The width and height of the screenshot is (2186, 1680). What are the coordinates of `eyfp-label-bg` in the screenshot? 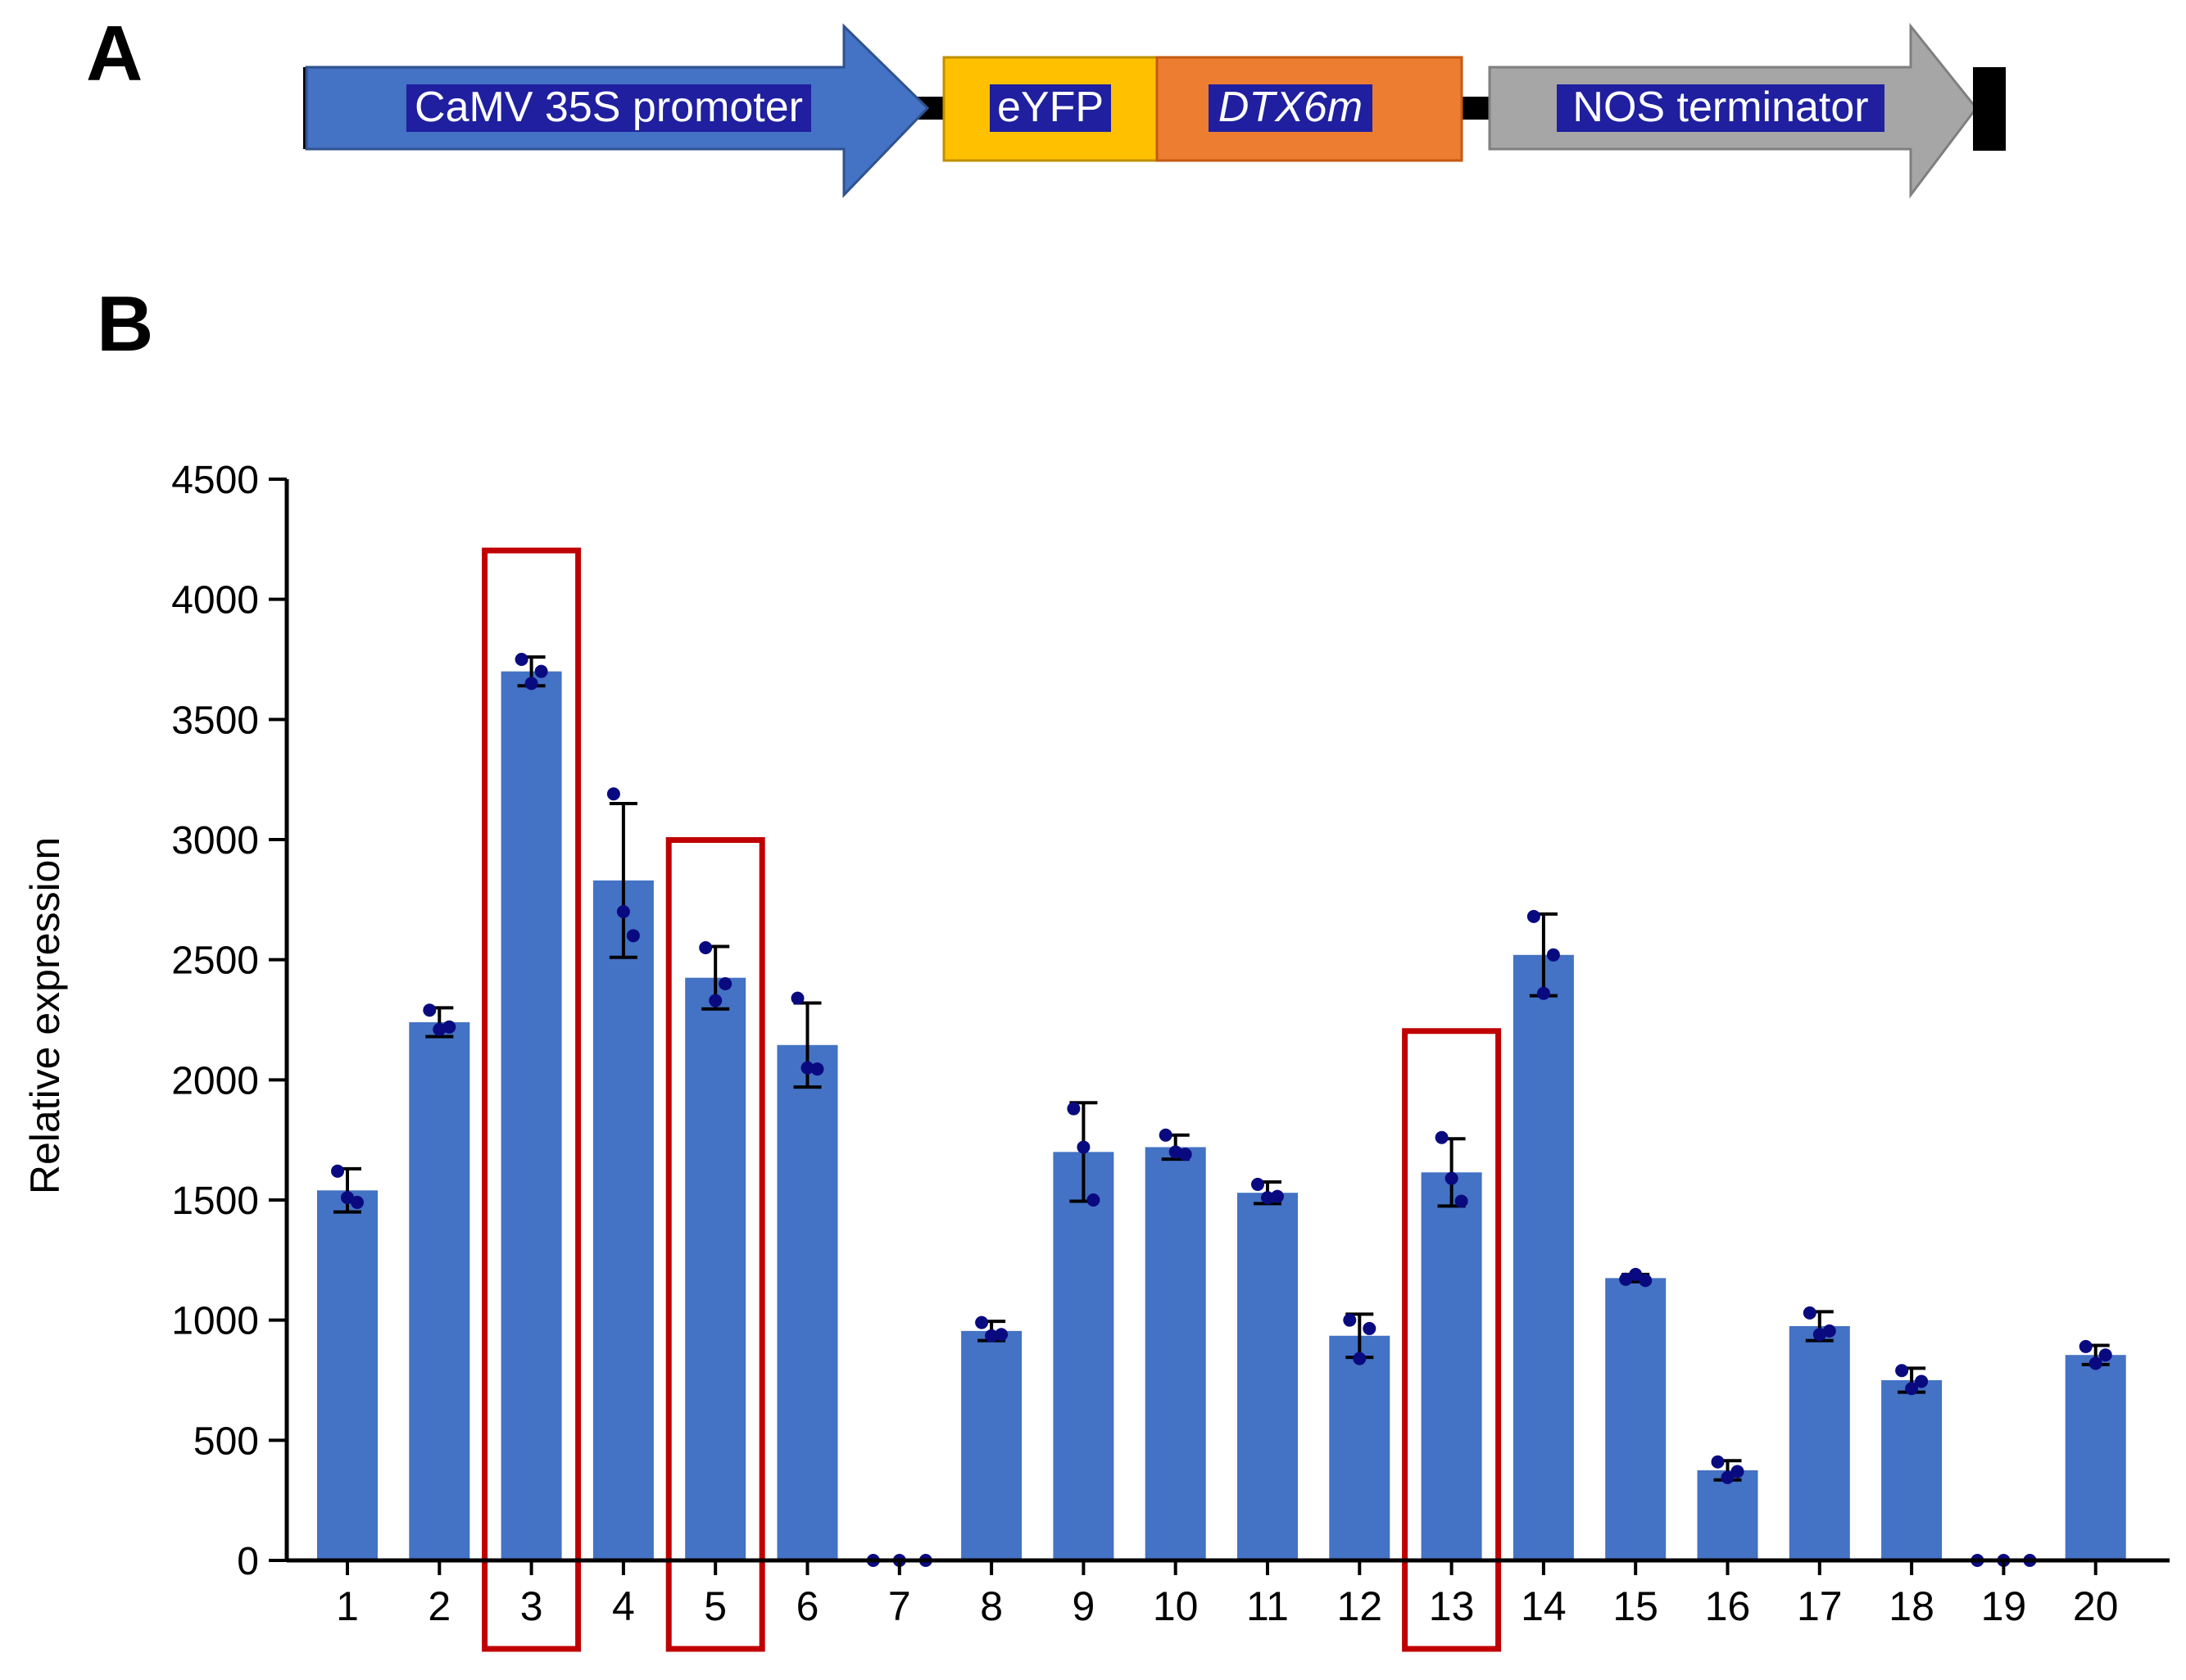 It's located at (1050, 108).